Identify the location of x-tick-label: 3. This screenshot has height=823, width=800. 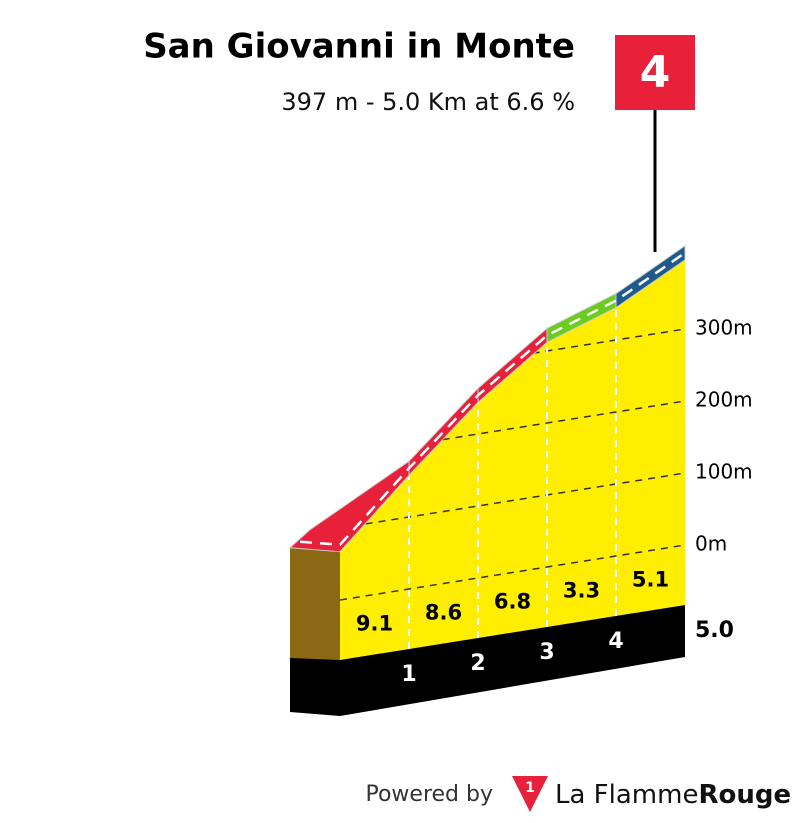
(546, 652).